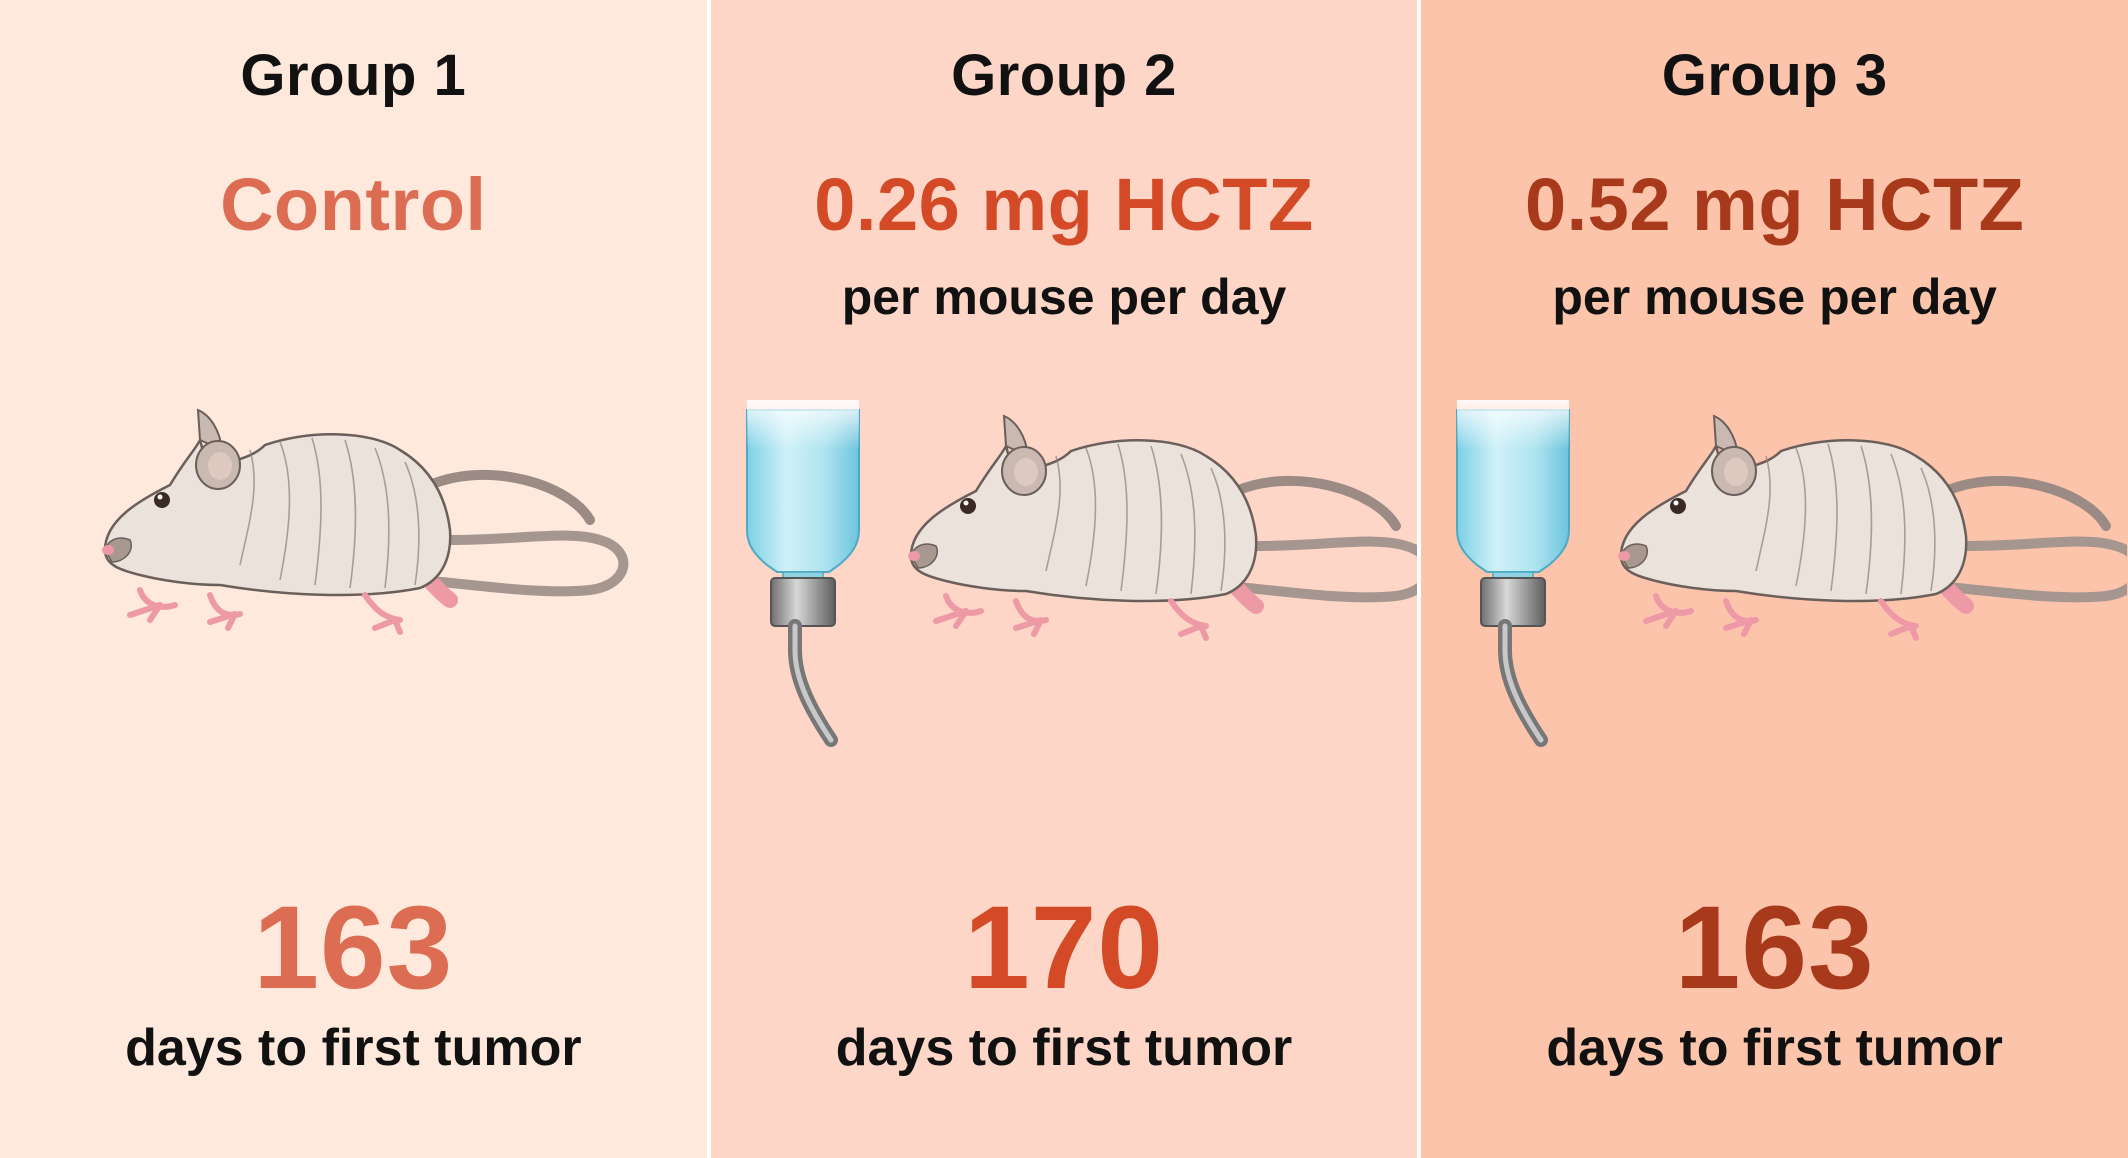  Describe the element at coordinates (1774, 204) in the screenshot. I see `treatment-label: 0.52 mg HCTZ` at that location.